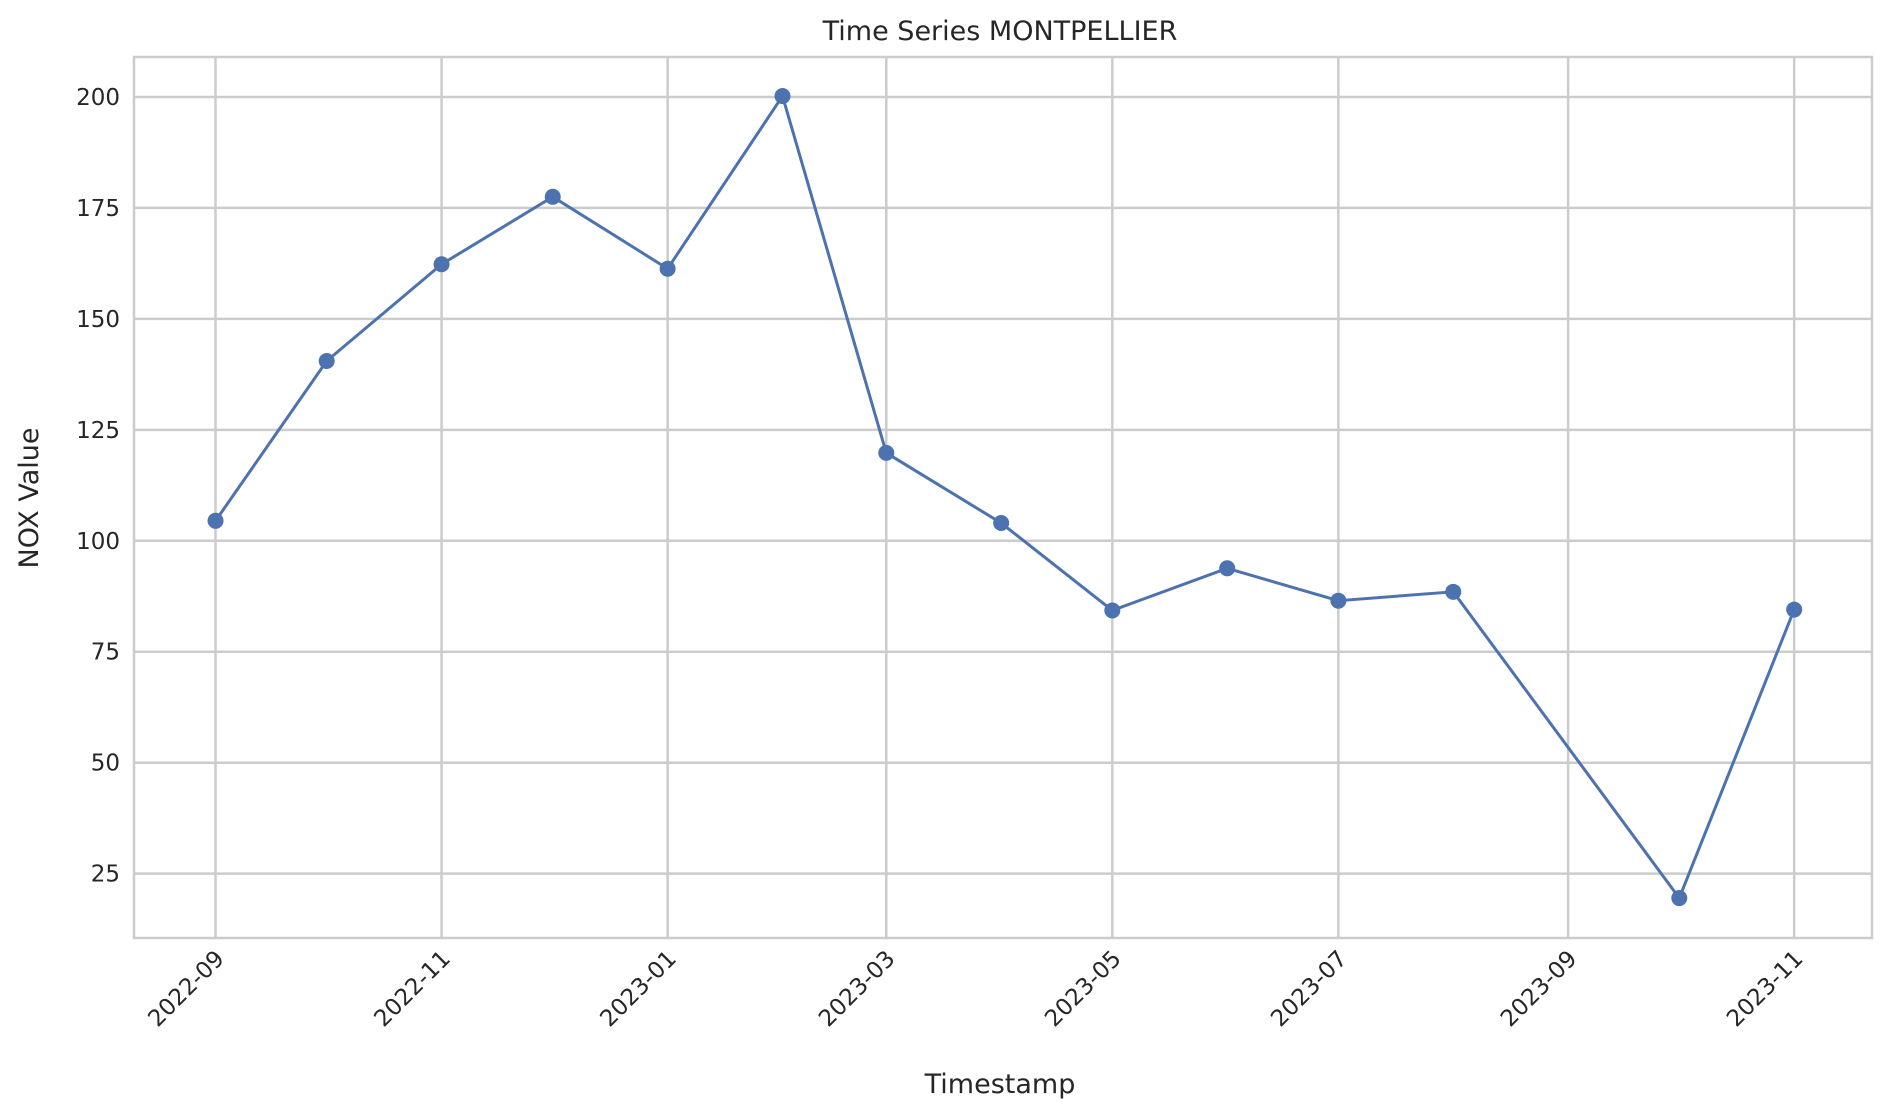 The image size is (1888, 1119). What do you see at coordinates (98, 542) in the screenshot?
I see `y-tick-label: 100` at bounding box center [98, 542].